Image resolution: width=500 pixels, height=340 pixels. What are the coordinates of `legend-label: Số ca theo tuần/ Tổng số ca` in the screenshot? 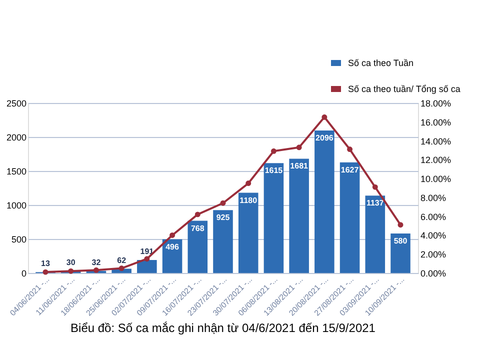 It's located at (404, 89).